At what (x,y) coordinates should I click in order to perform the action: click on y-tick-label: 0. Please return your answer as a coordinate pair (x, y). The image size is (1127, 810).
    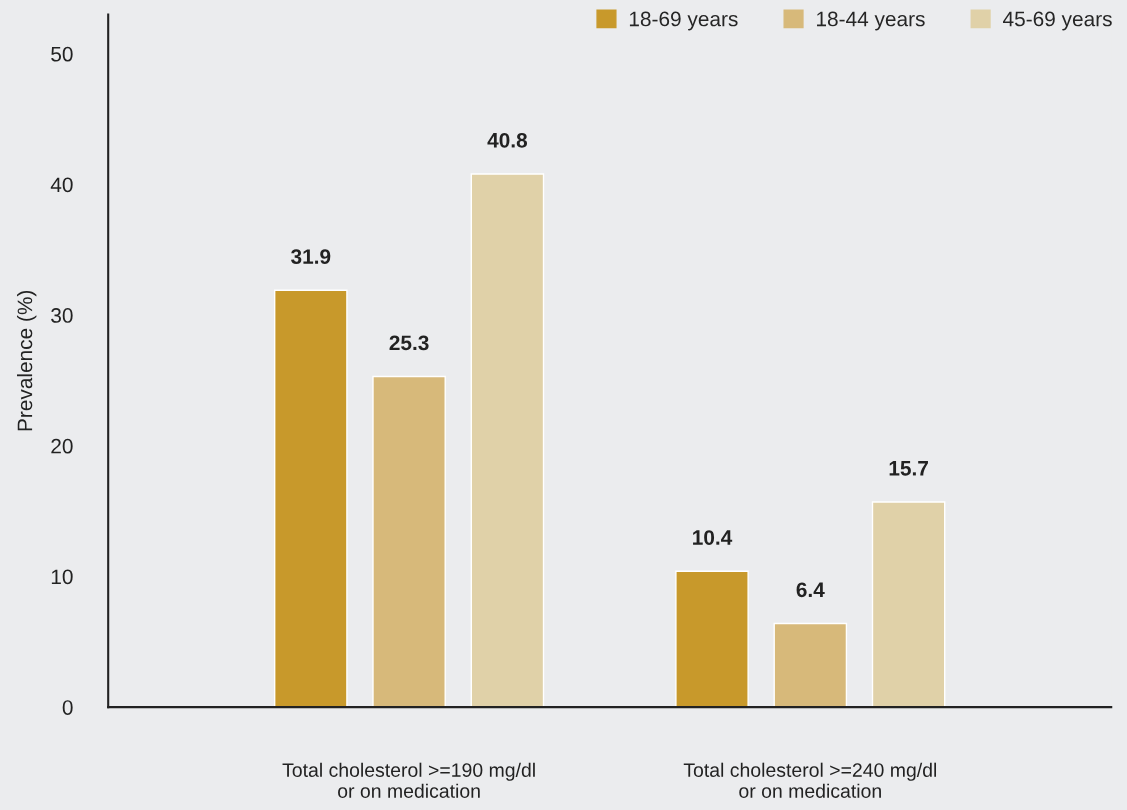
    Looking at the image, I should click on (67, 707).